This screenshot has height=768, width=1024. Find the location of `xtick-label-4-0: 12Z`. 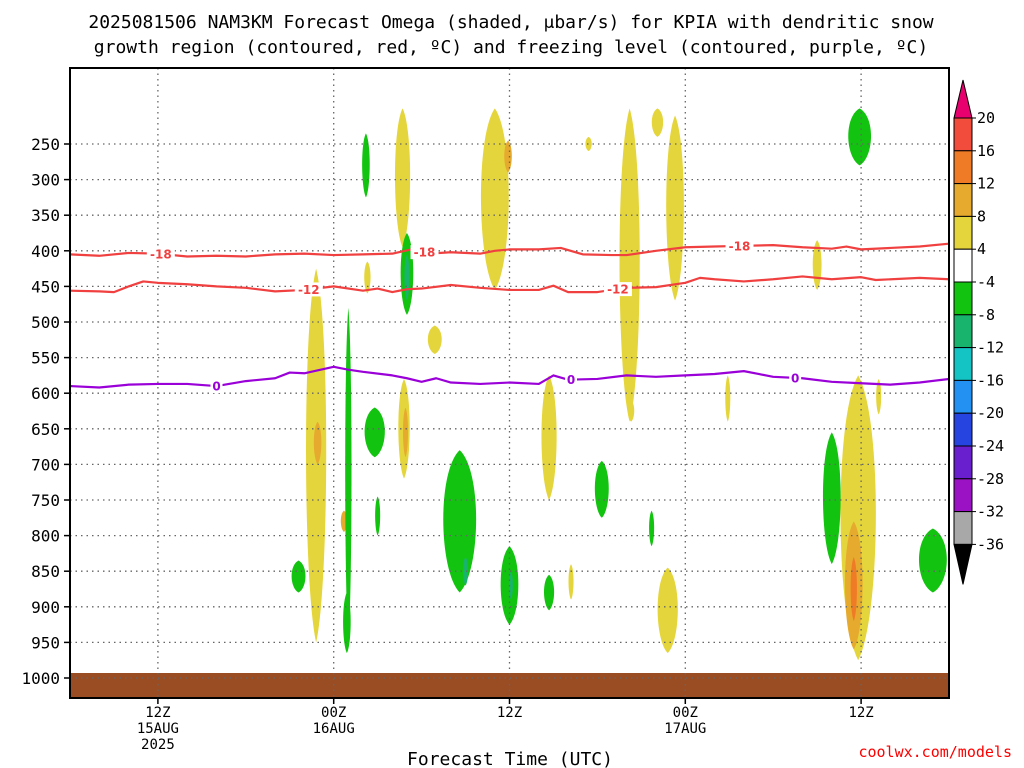

xtick-label-4-0: 12Z is located at coordinates (860, 713).